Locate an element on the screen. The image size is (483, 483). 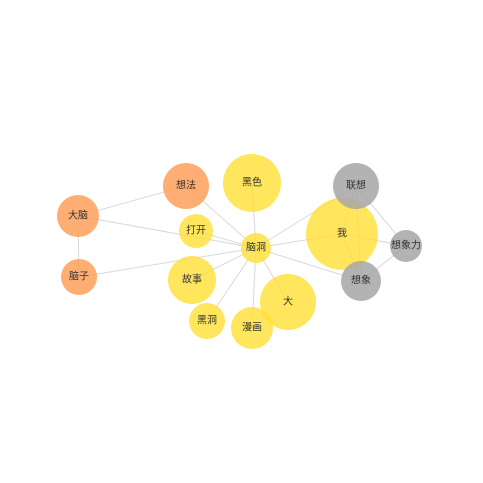
node-label: 想法 is located at coordinates (186, 185).